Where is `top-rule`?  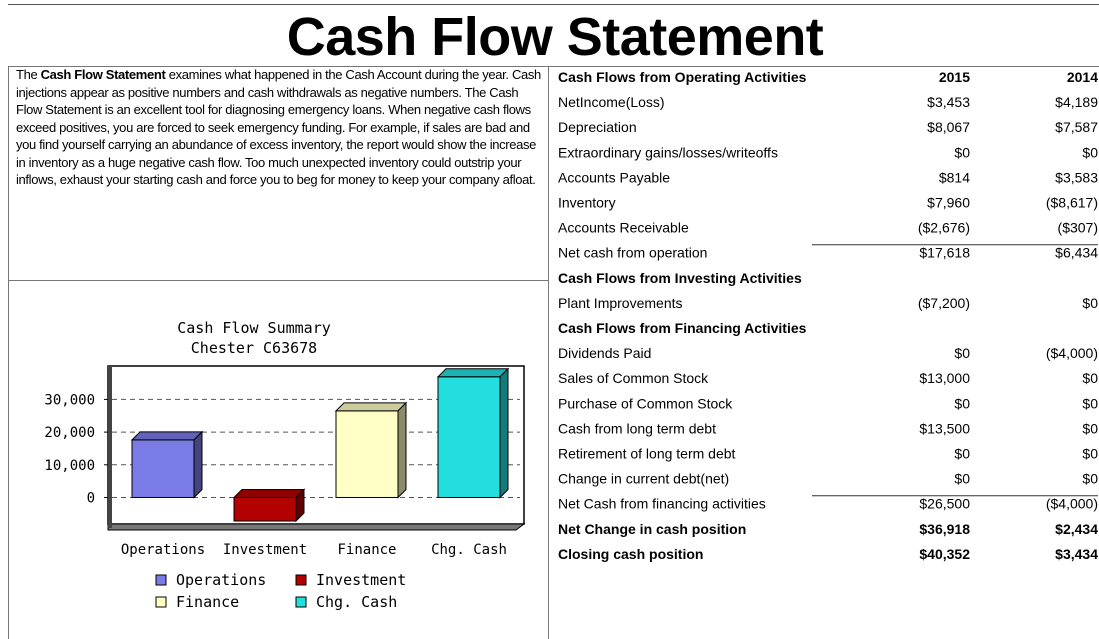 top-rule is located at coordinates (553, 4).